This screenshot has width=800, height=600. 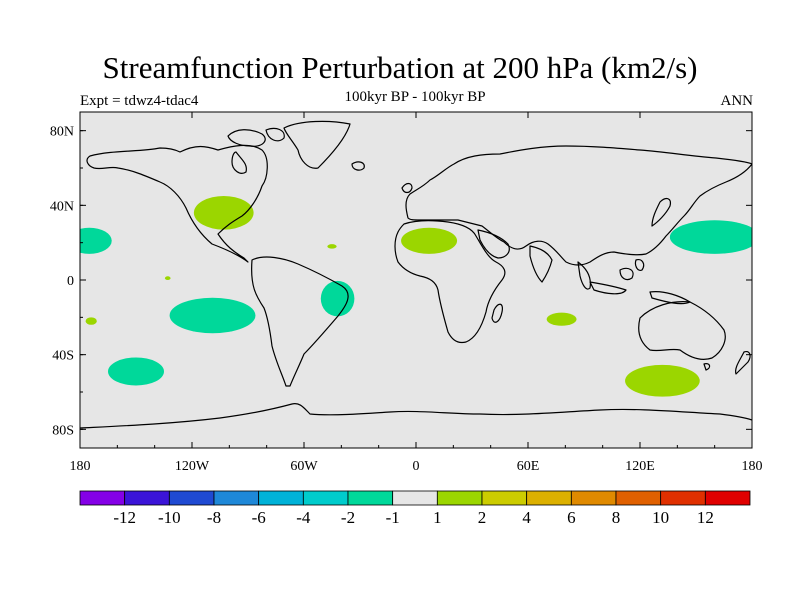 I want to click on x-tick-label: 60W, so click(x=304, y=466).